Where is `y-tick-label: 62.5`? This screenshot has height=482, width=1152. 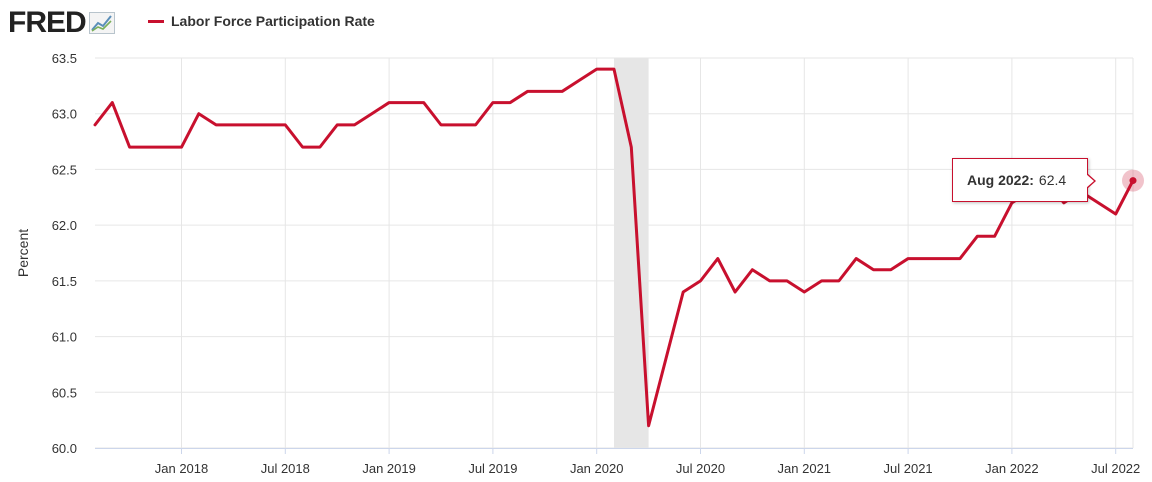 y-tick-label: 62.5 is located at coordinates (64, 169).